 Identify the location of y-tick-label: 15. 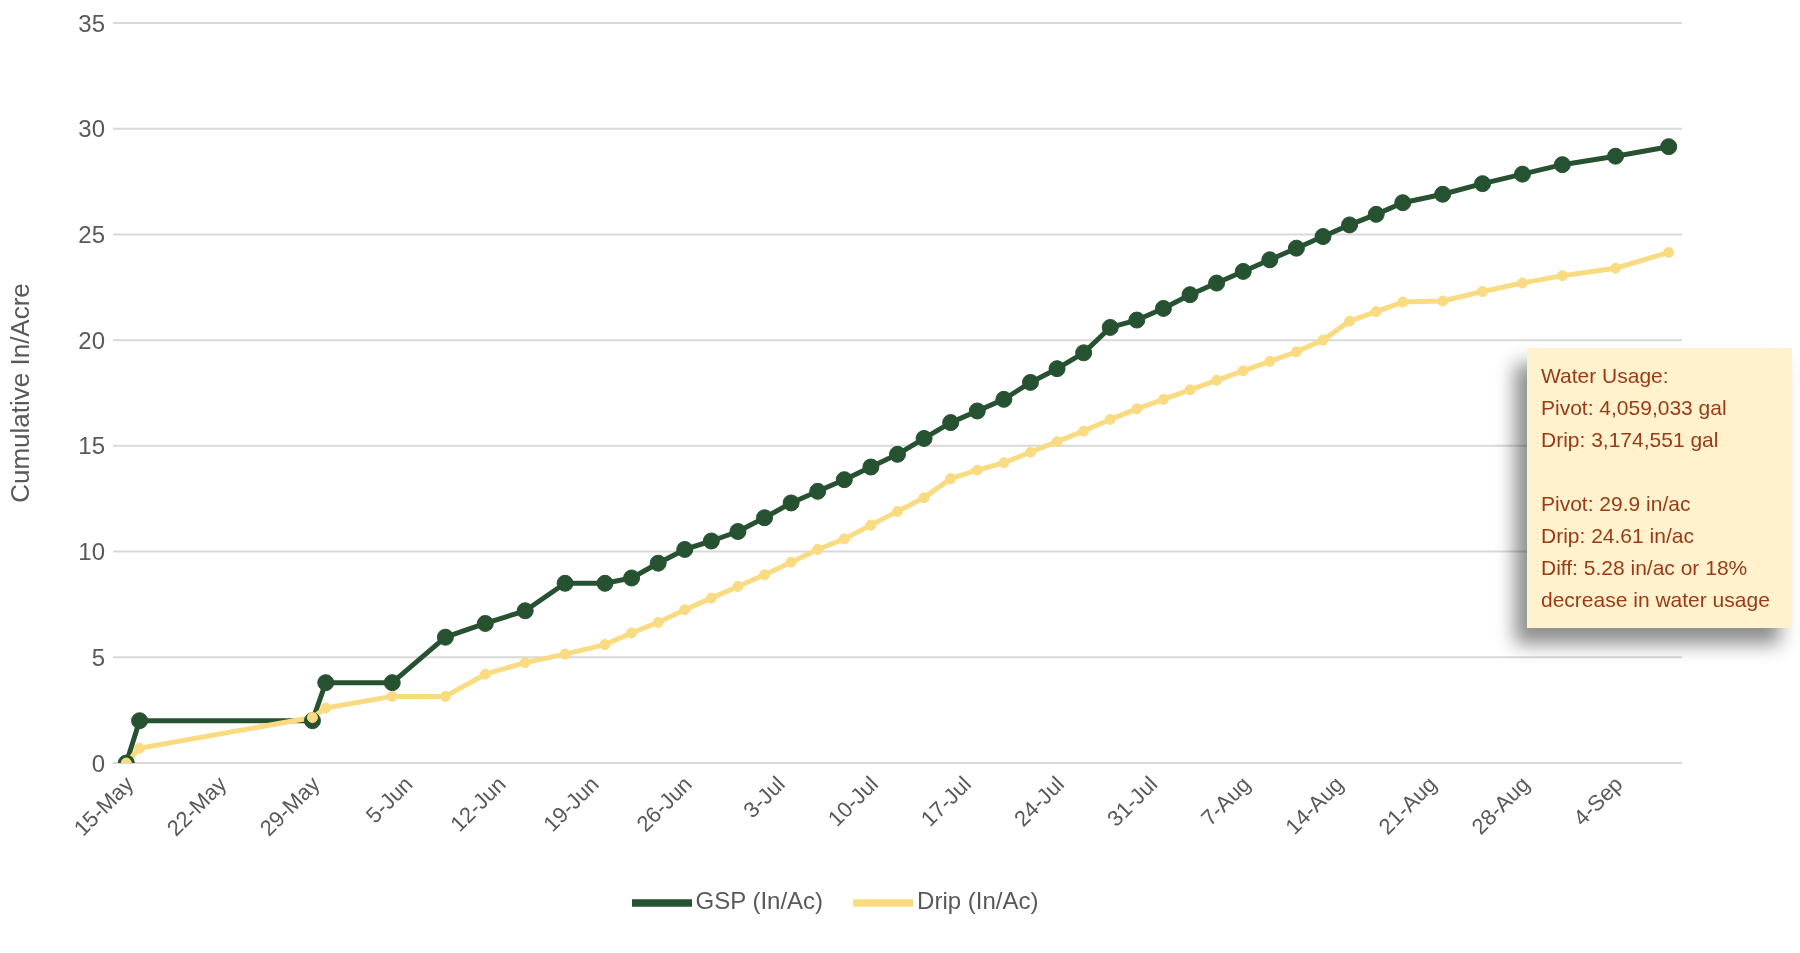
(91, 446).